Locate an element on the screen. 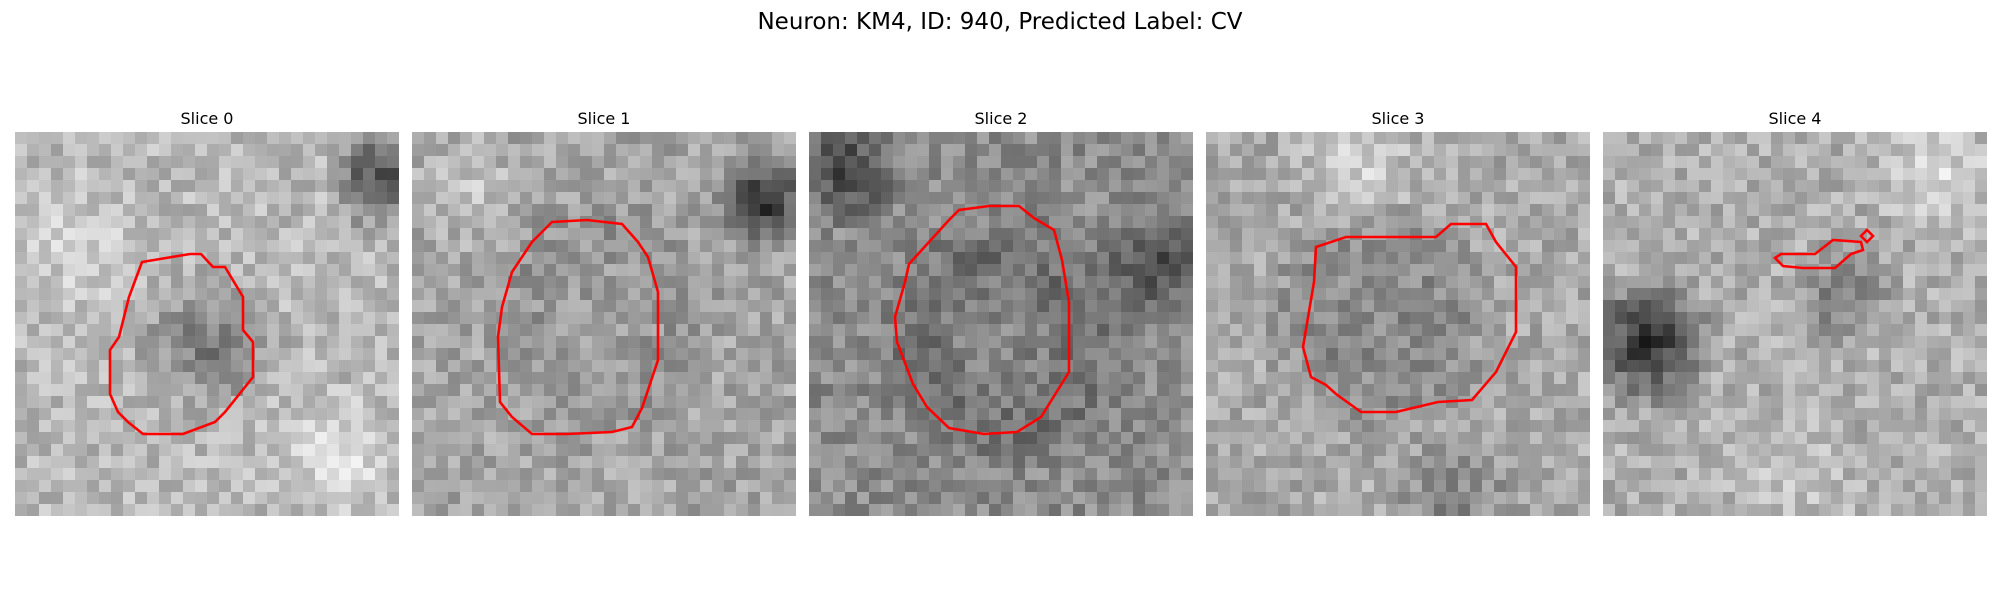 This screenshot has width=2000, height=600. slice-title-2: Slice 2 is located at coordinates (1001, 119).